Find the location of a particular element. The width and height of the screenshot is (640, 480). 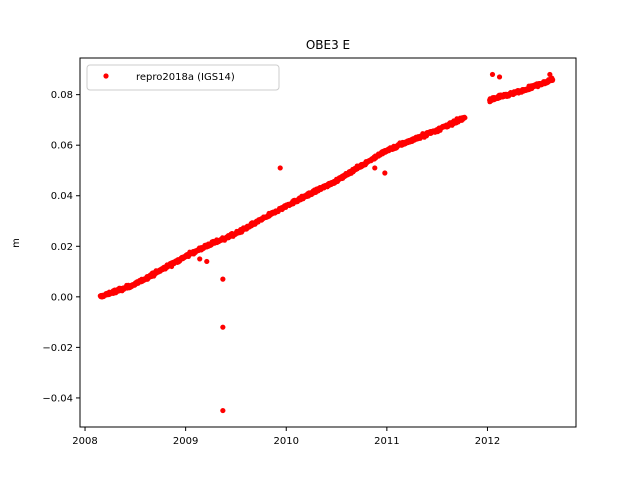

chart-title: OBE3 E is located at coordinates (328, 45).